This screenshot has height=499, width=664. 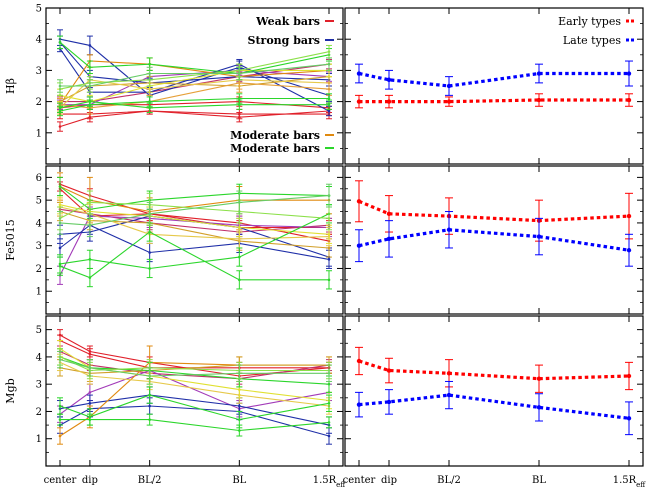 What do you see at coordinates (194, 387) in the screenshot?
I see `panel-mgb-individual` at bounding box center [194, 387].